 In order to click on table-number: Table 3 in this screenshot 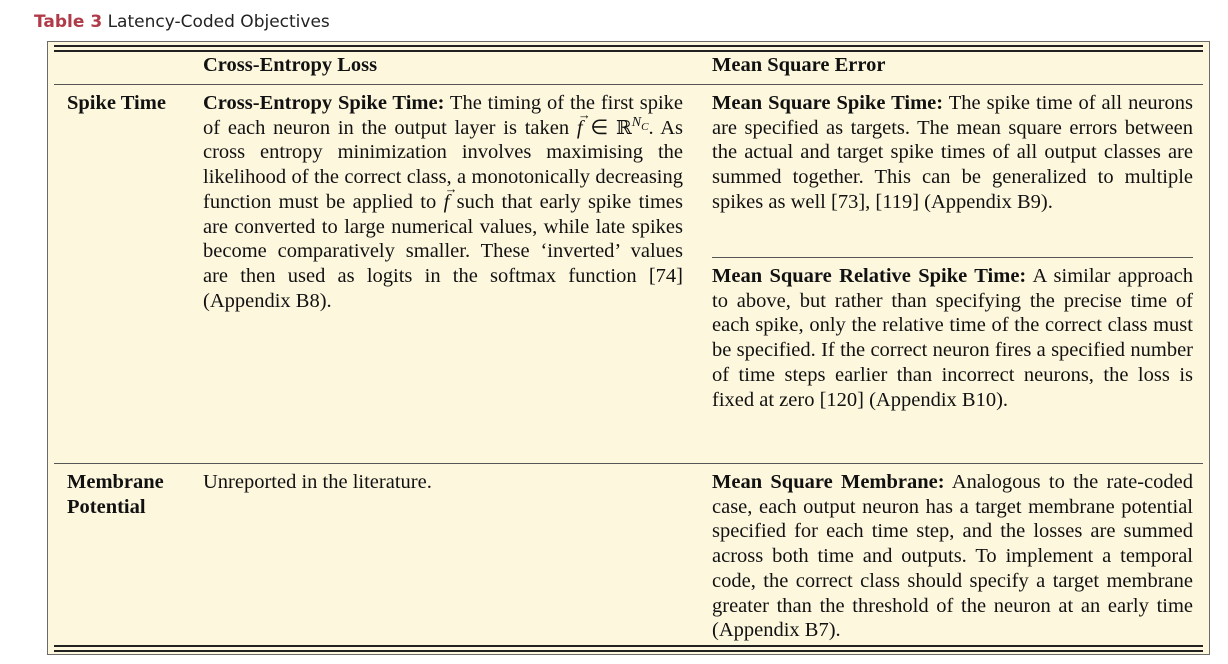, I will do `click(68, 22)`.